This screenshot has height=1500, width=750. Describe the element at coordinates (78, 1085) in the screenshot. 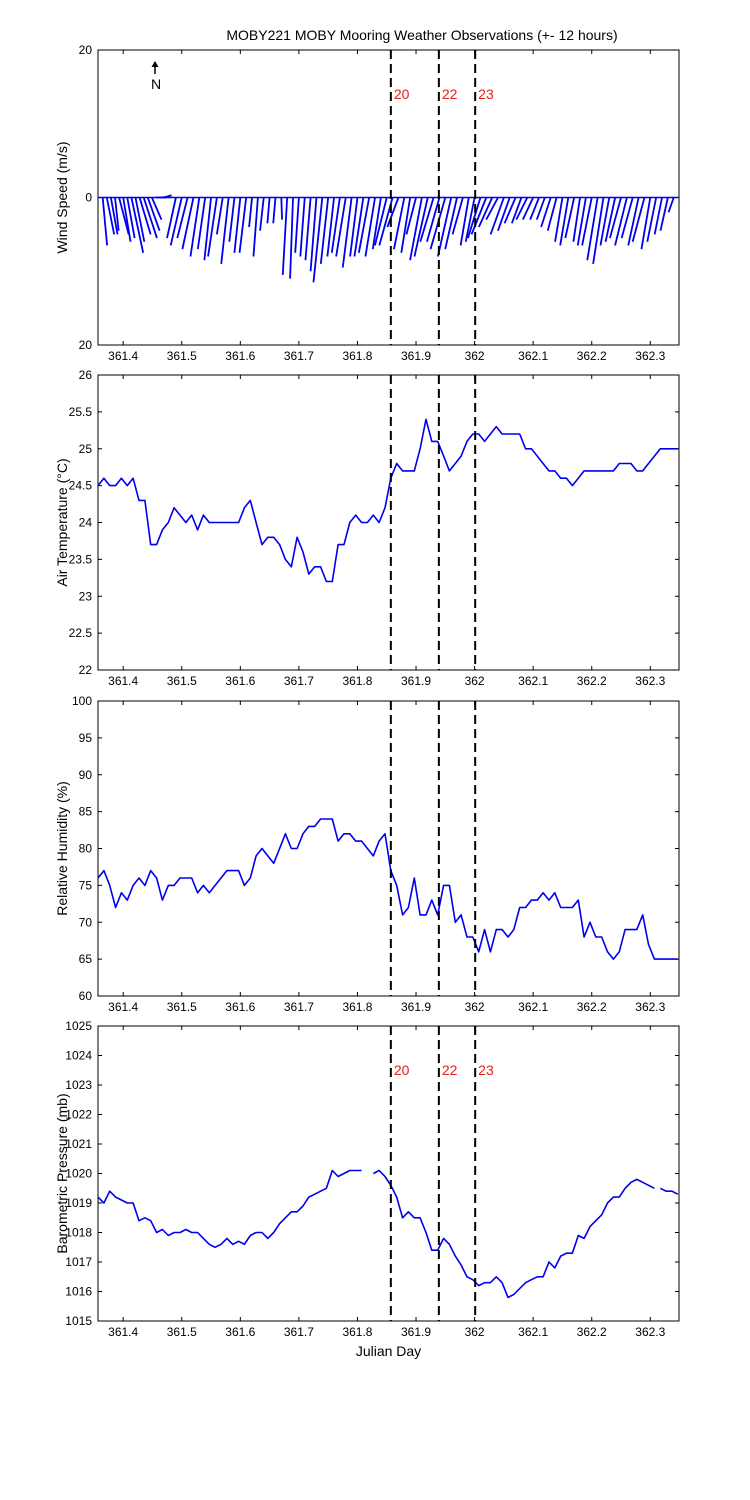

I see `y-tick-label: 1023` at that location.